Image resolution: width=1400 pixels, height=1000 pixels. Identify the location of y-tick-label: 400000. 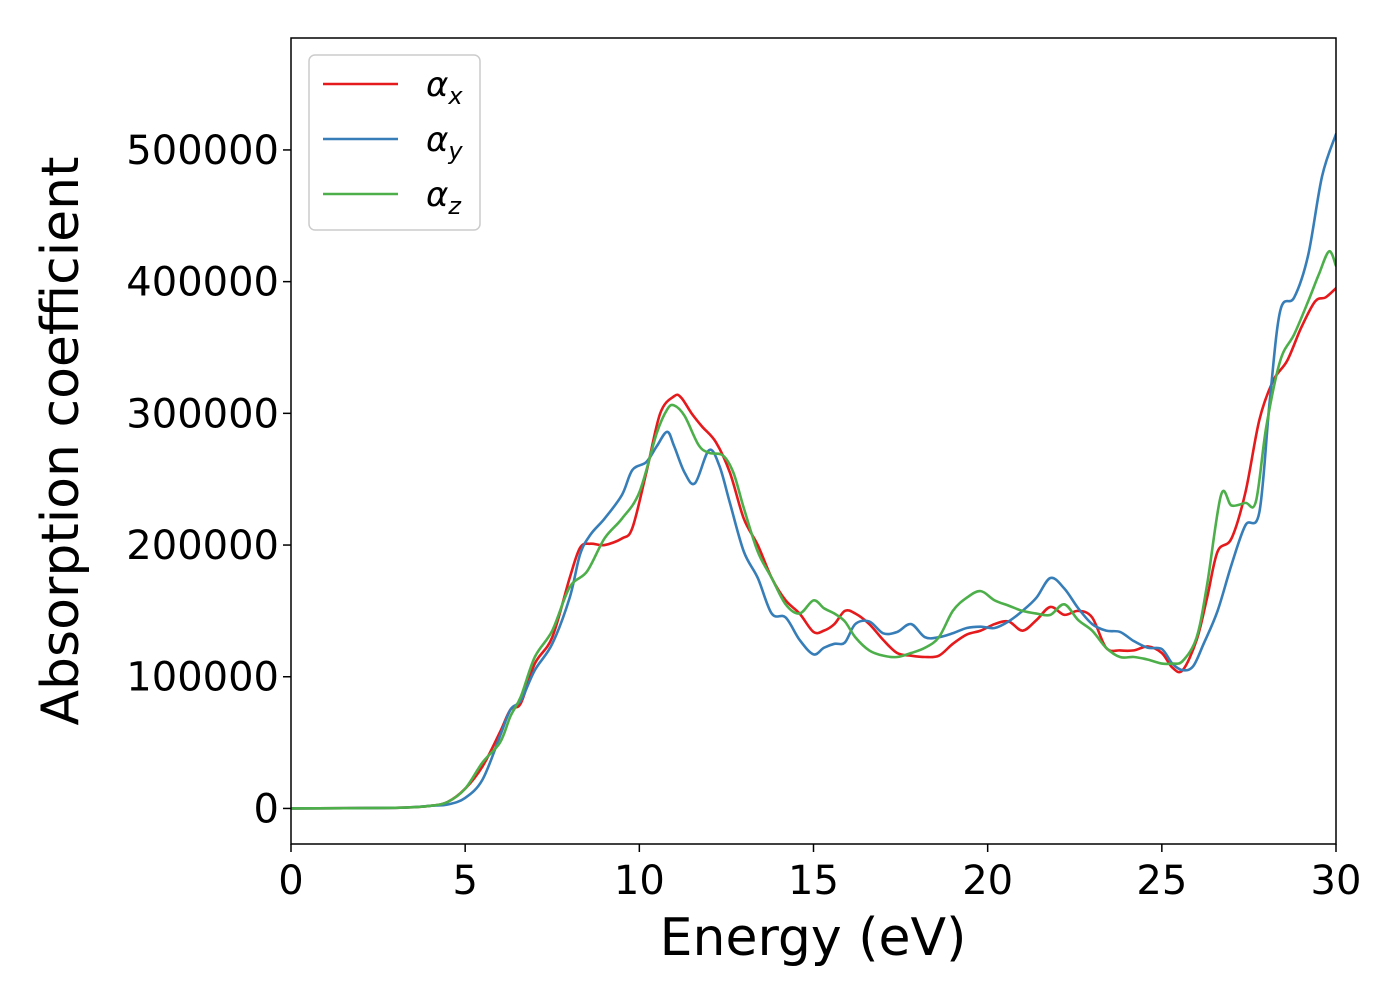
(202, 283).